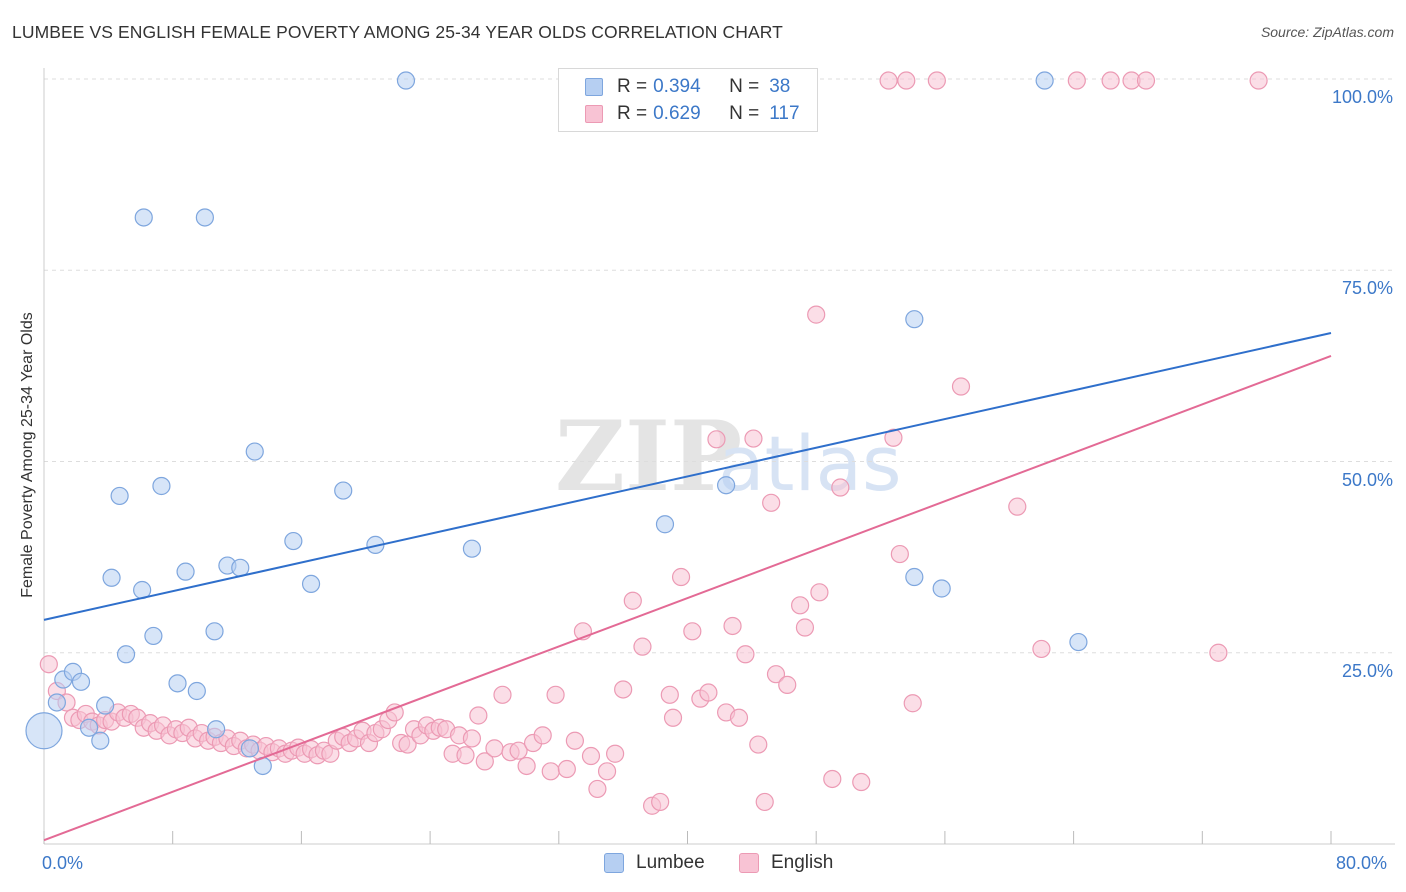  I want to click on legend-item-english: English, so click(786, 863).